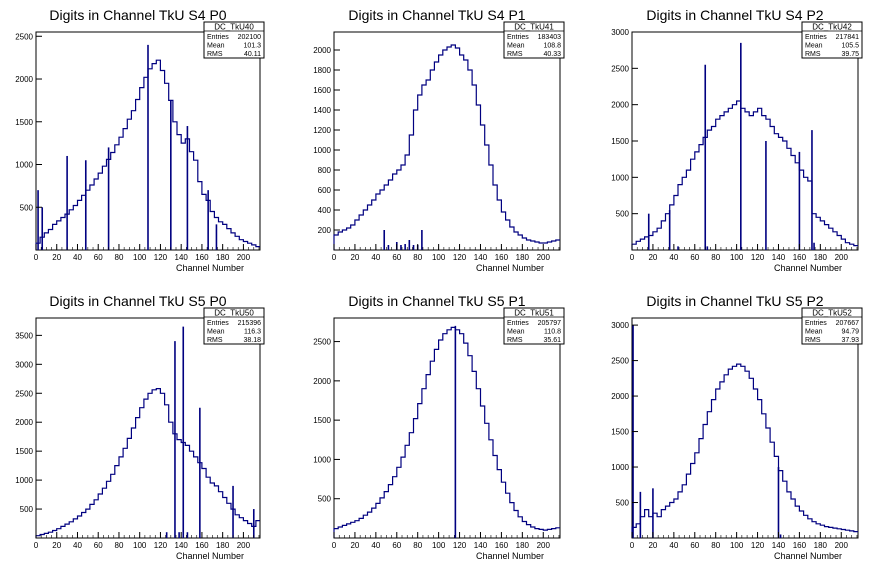  I want to click on stats-value-mean: 116.3, so click(252, 332).